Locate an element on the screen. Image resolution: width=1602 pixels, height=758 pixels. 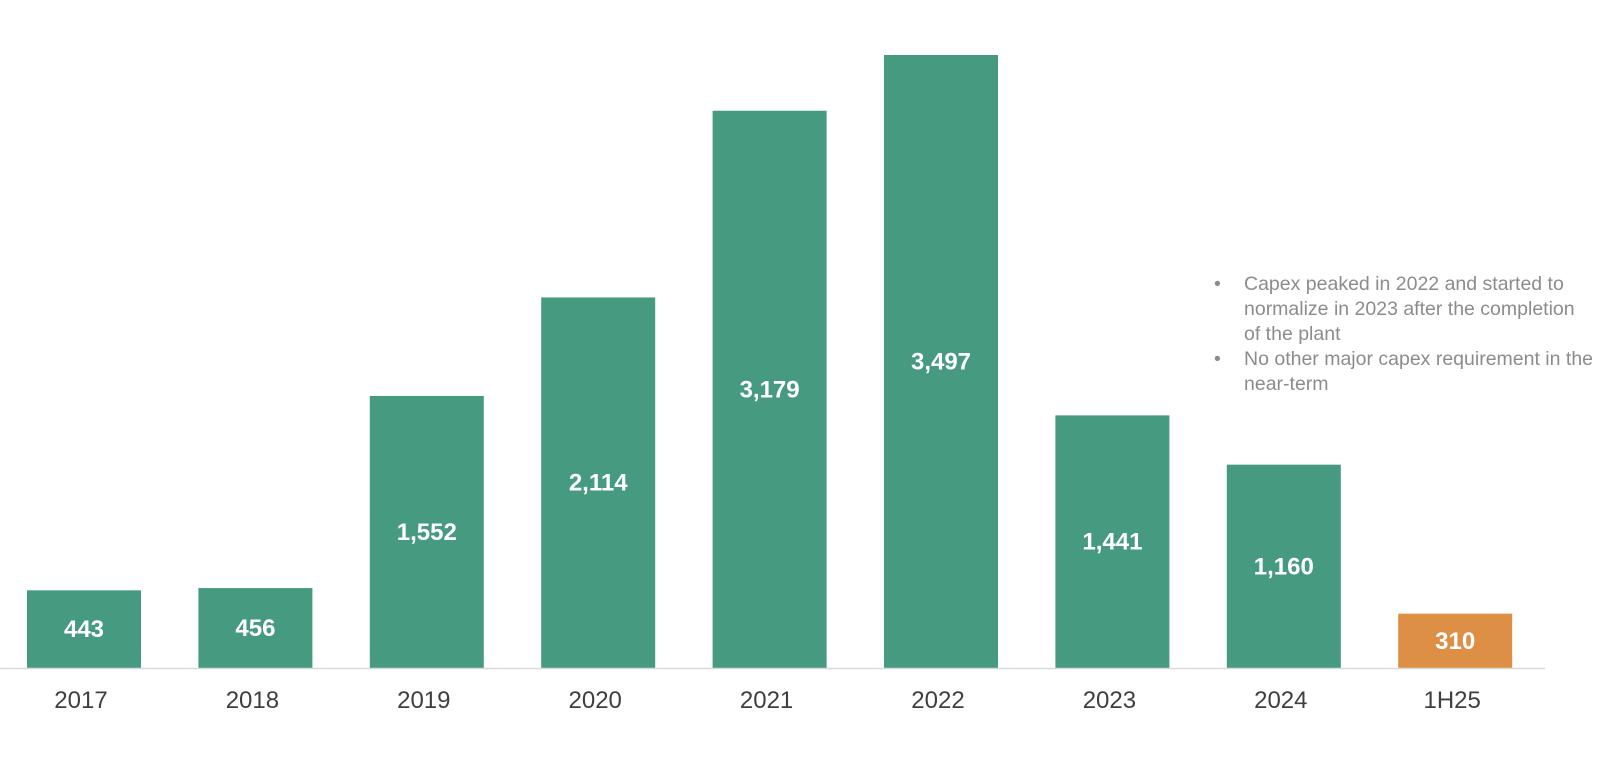
data-label-2024: 1,160 is located at coordinates (1284, 566).